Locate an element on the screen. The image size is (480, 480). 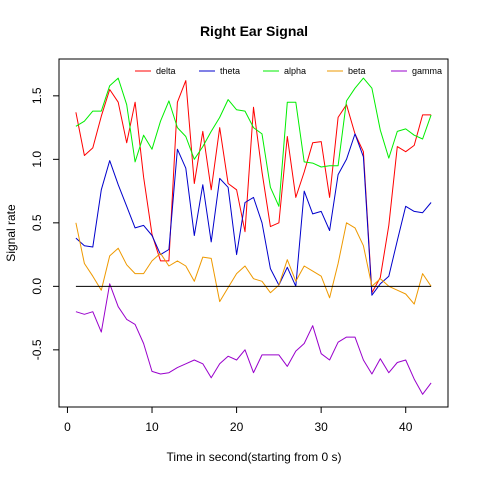
y-tick-label: 0.0 is located at coordinates (37, 286).